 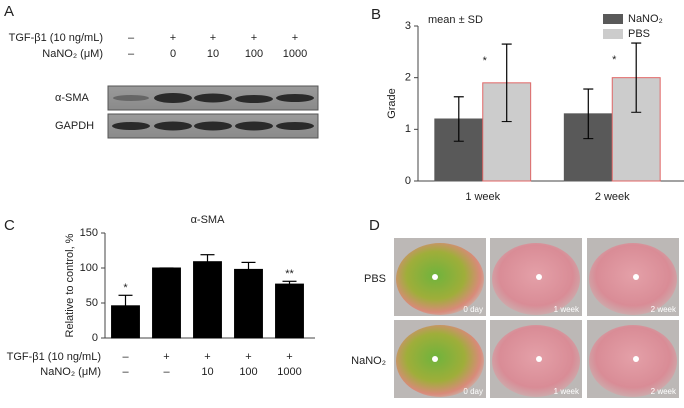 I want to click on y-tick-label: 2, so click(x=408, y=78).